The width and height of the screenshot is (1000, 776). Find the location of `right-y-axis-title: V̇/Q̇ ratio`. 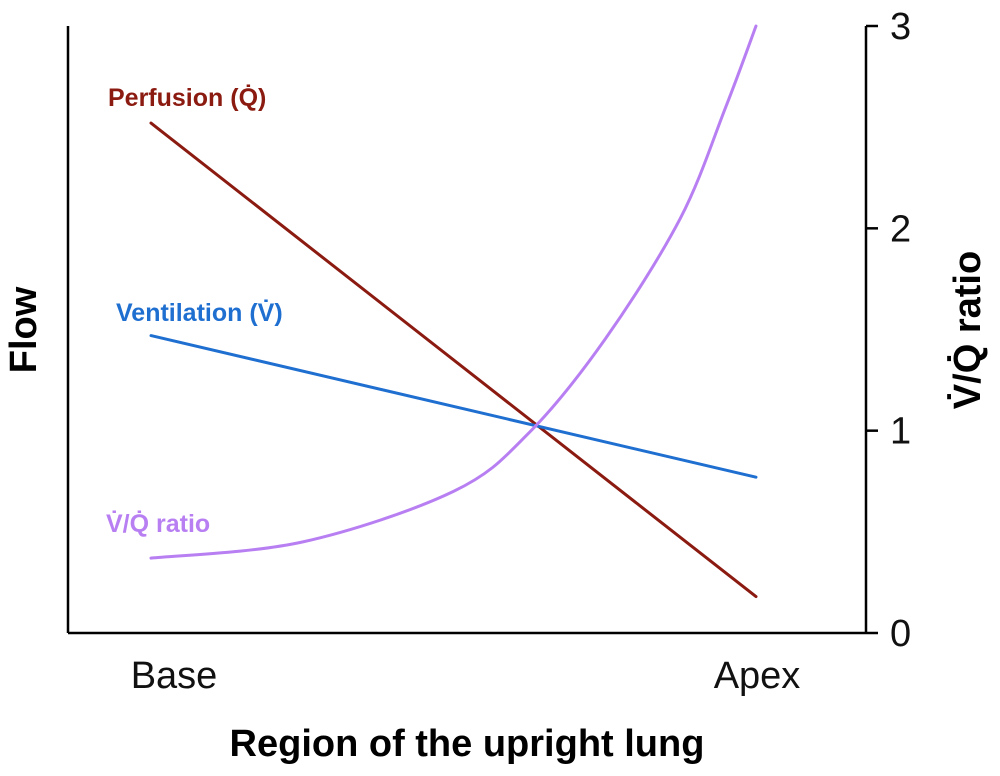

right-y-axis-title: V̇/Q̇ ratio is located at coordinates (968, 330).